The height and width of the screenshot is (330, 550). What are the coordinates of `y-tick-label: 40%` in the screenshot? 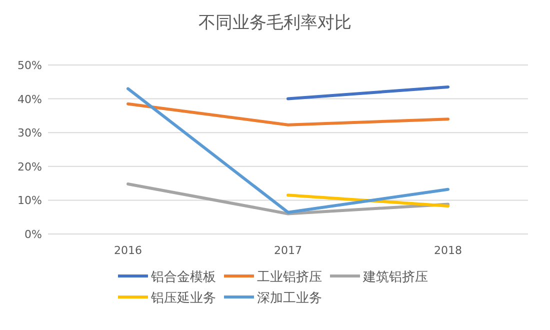 It's located at (30, 99).